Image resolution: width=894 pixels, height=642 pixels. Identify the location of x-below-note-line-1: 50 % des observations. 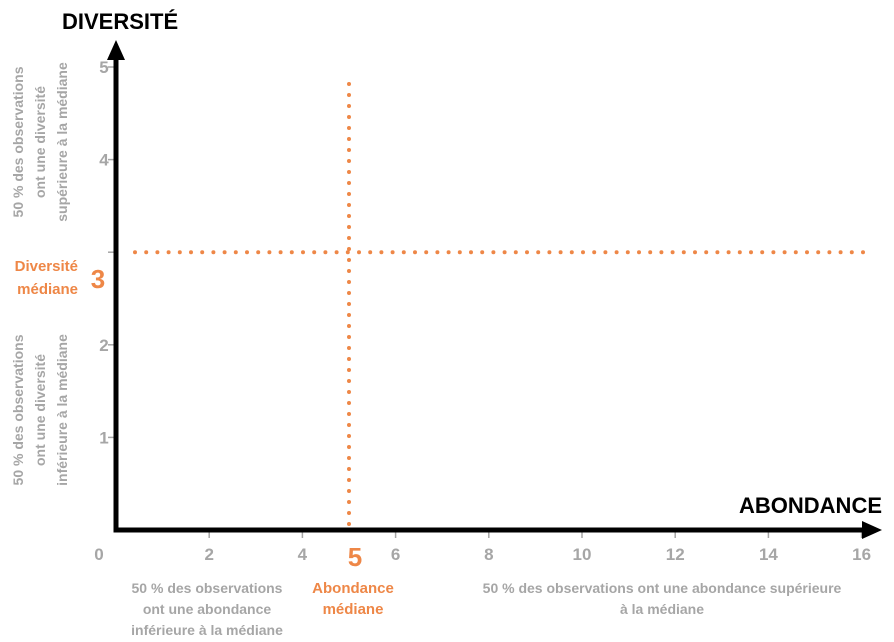
(207, 588).